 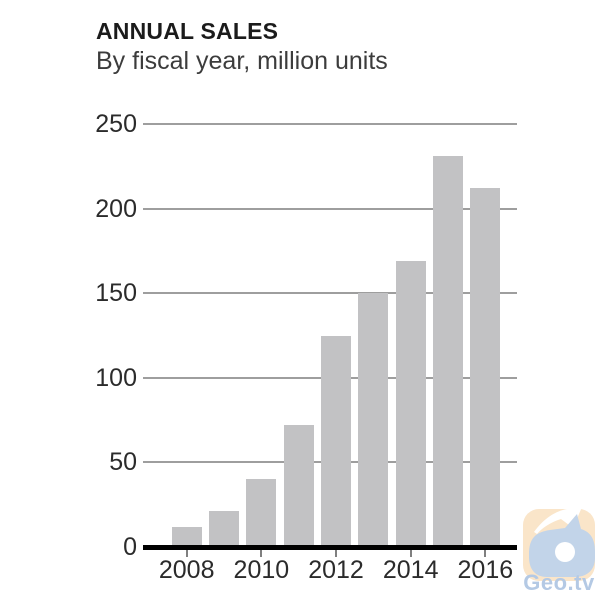 What do you see at coordinates (565, 552) in the screenshot?
I see `logo-dot` at bounding box center [565, 552].